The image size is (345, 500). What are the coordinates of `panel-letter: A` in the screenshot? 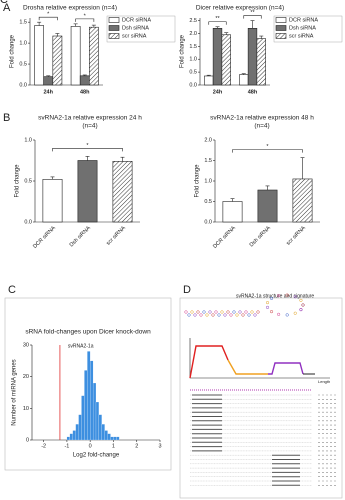 It's located at (7, 8).